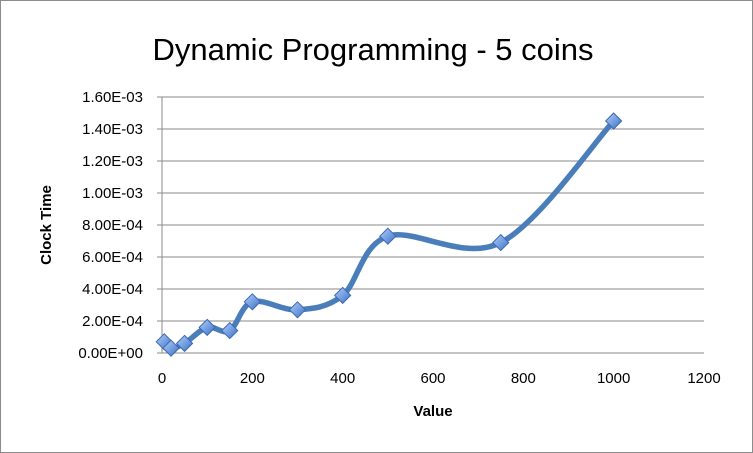 This screenshot has height=453, width=753. I want to click on x-tick-label: 0, so click(162, 378).